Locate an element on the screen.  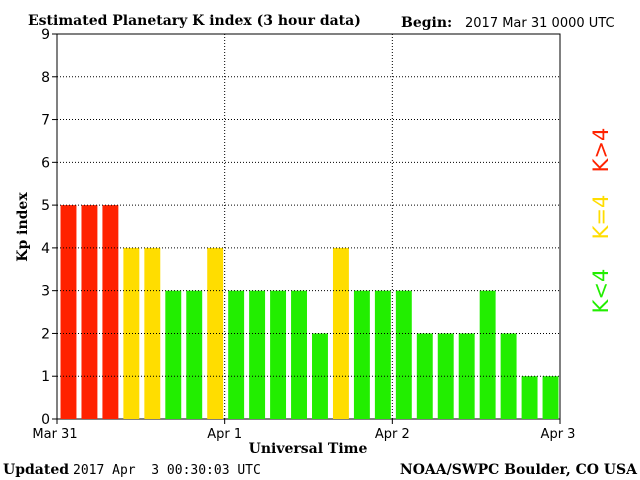
y-tick-label: 3 is located at coordinates (45, 292).